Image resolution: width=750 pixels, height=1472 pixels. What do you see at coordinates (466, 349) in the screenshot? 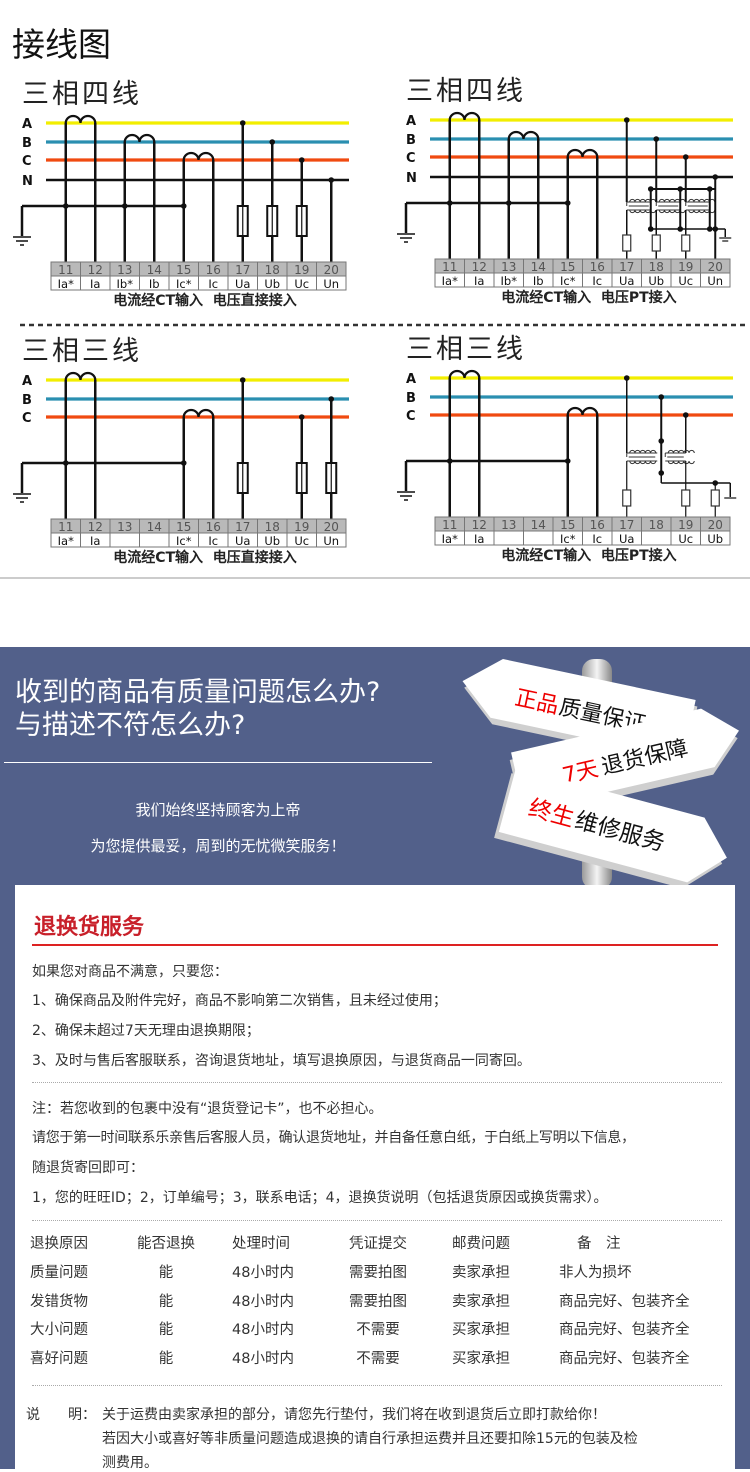
I see `diagram-title: 三相三线` at bounding box center [466, 349].